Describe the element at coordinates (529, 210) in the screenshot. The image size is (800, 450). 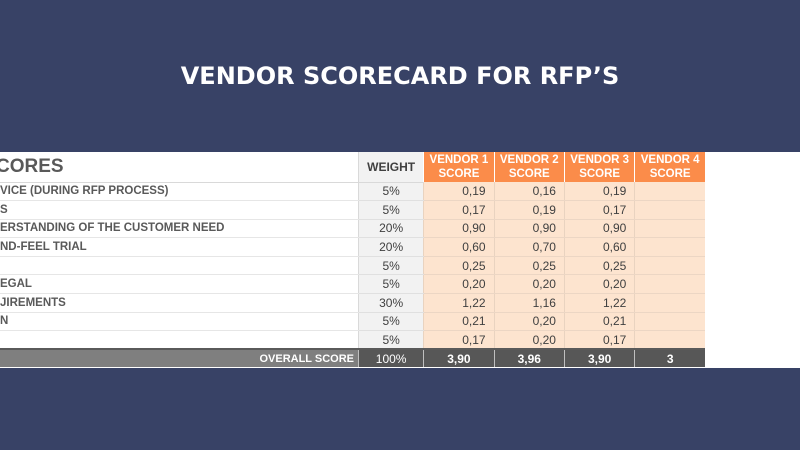
I see `vendor-2-score: 0,19` at that location.